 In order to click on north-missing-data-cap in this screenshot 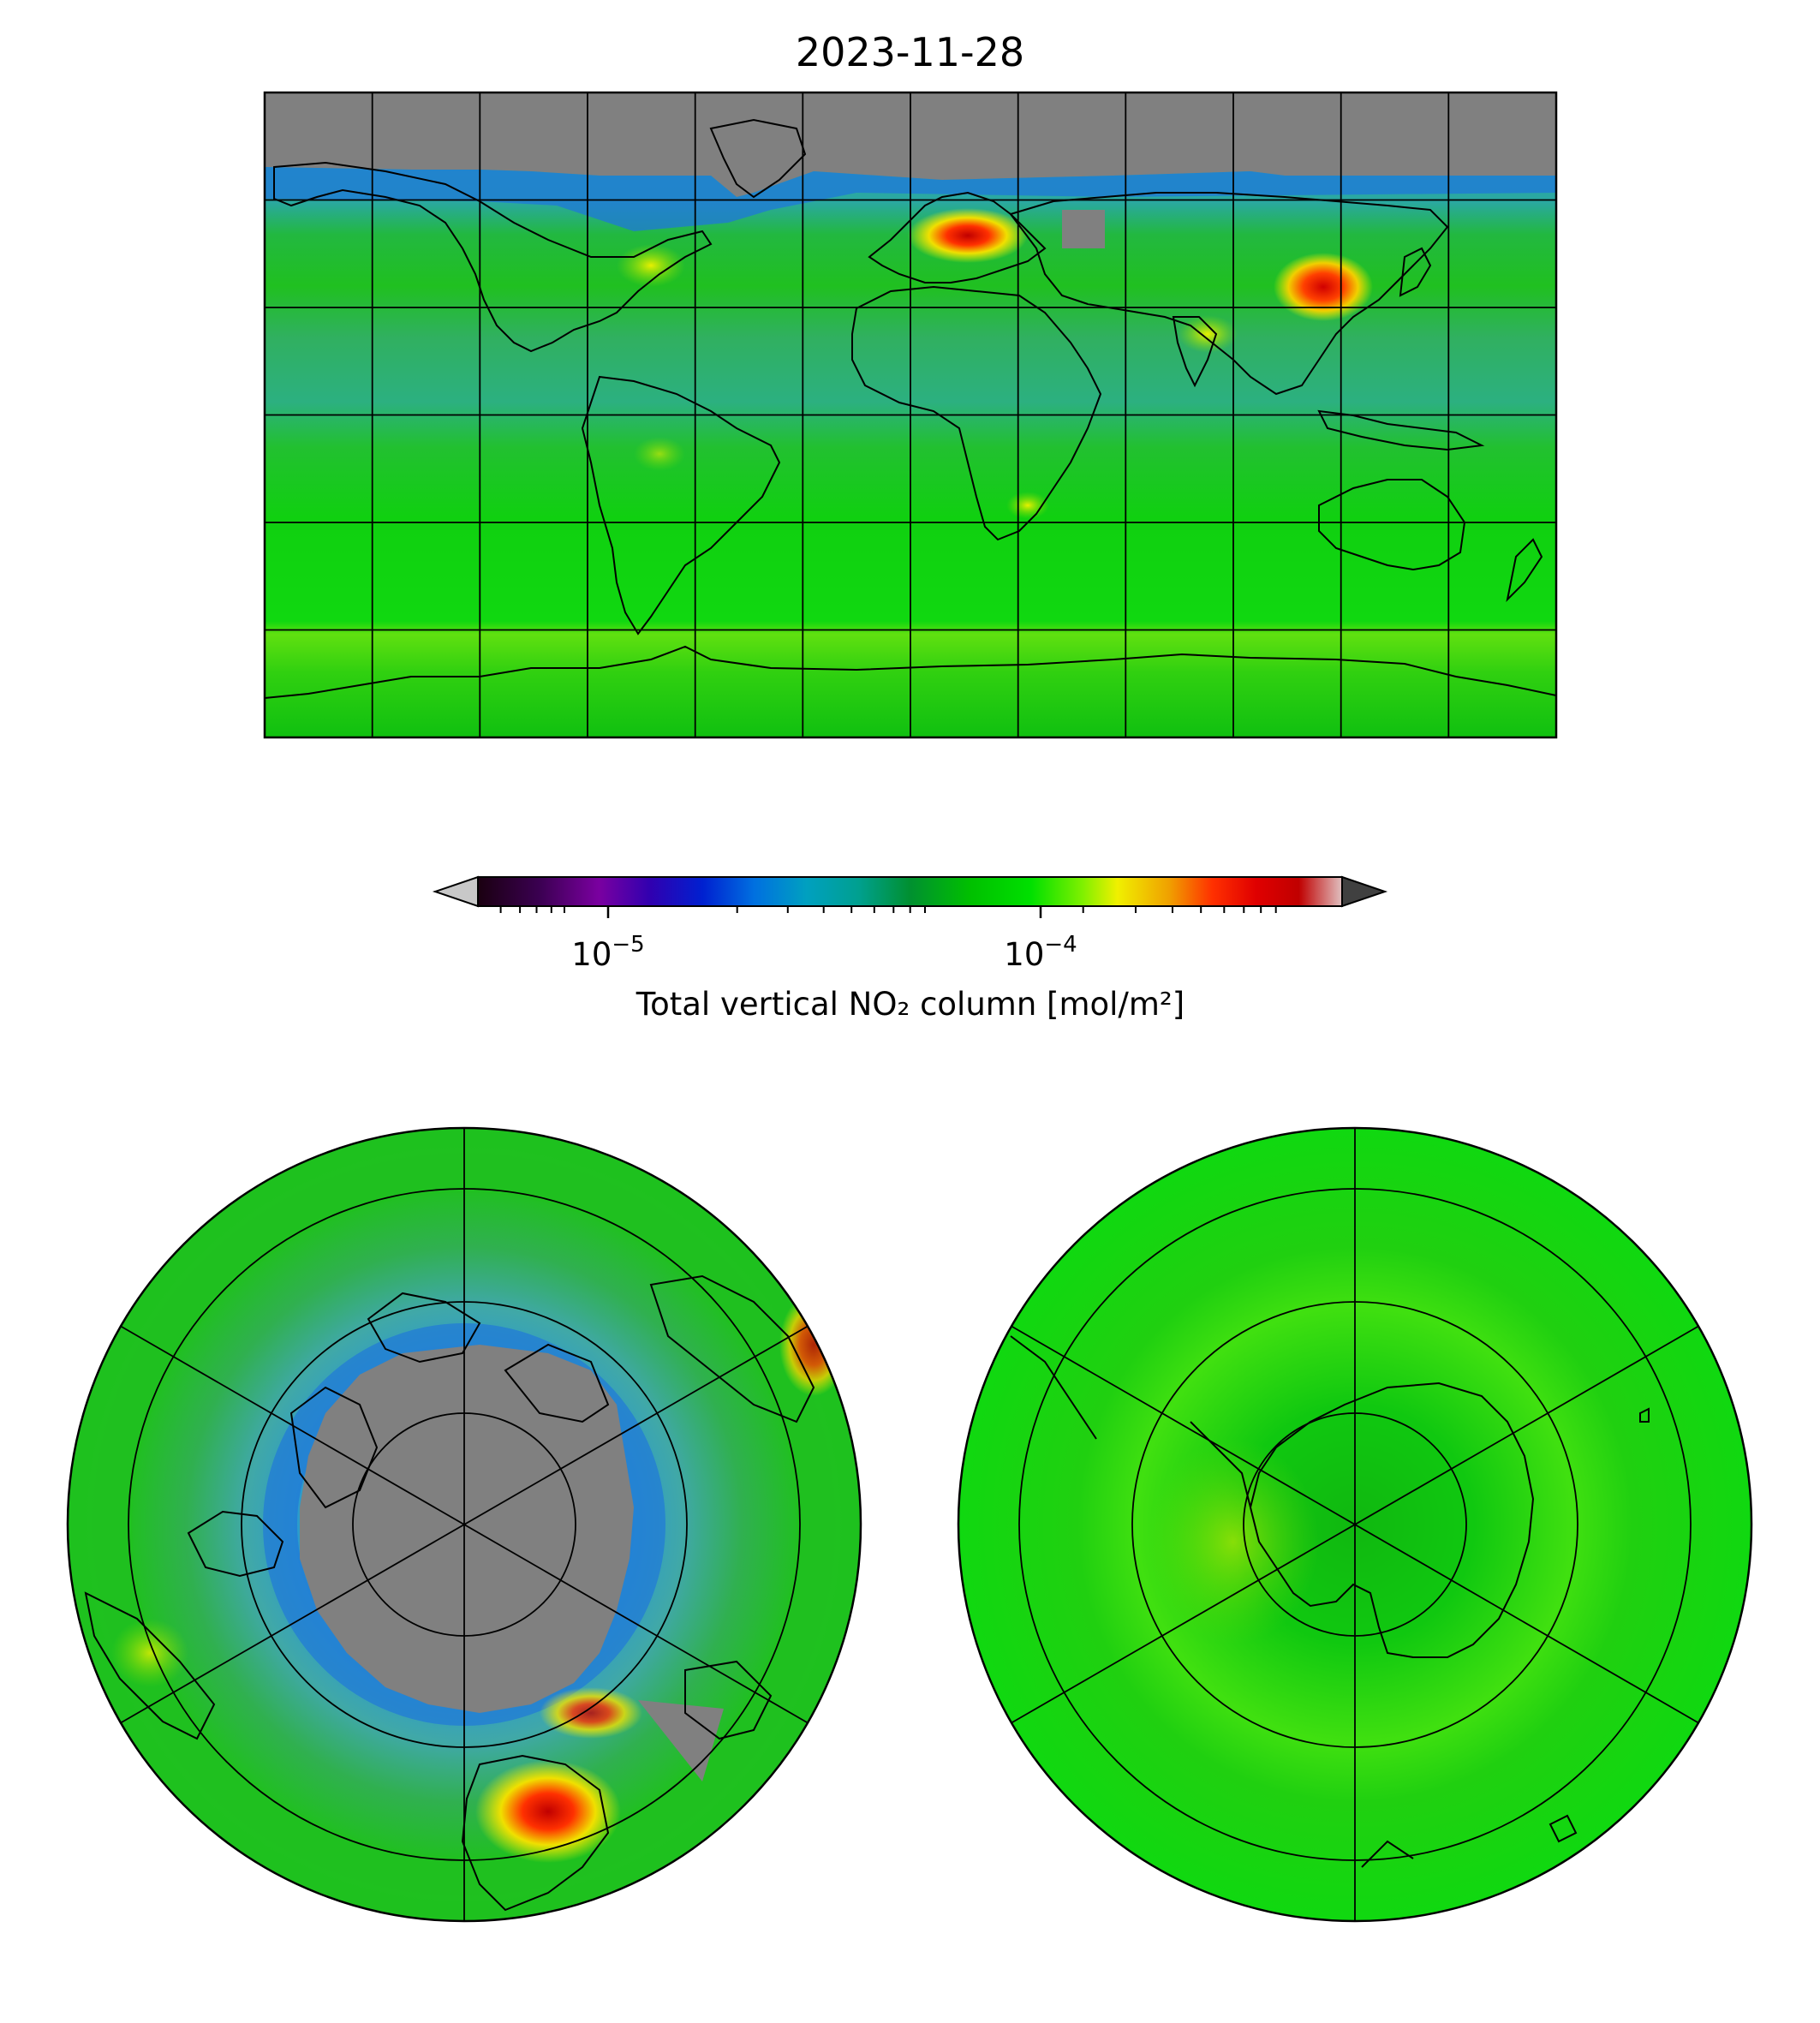, I will do `click(467, 1529)`.